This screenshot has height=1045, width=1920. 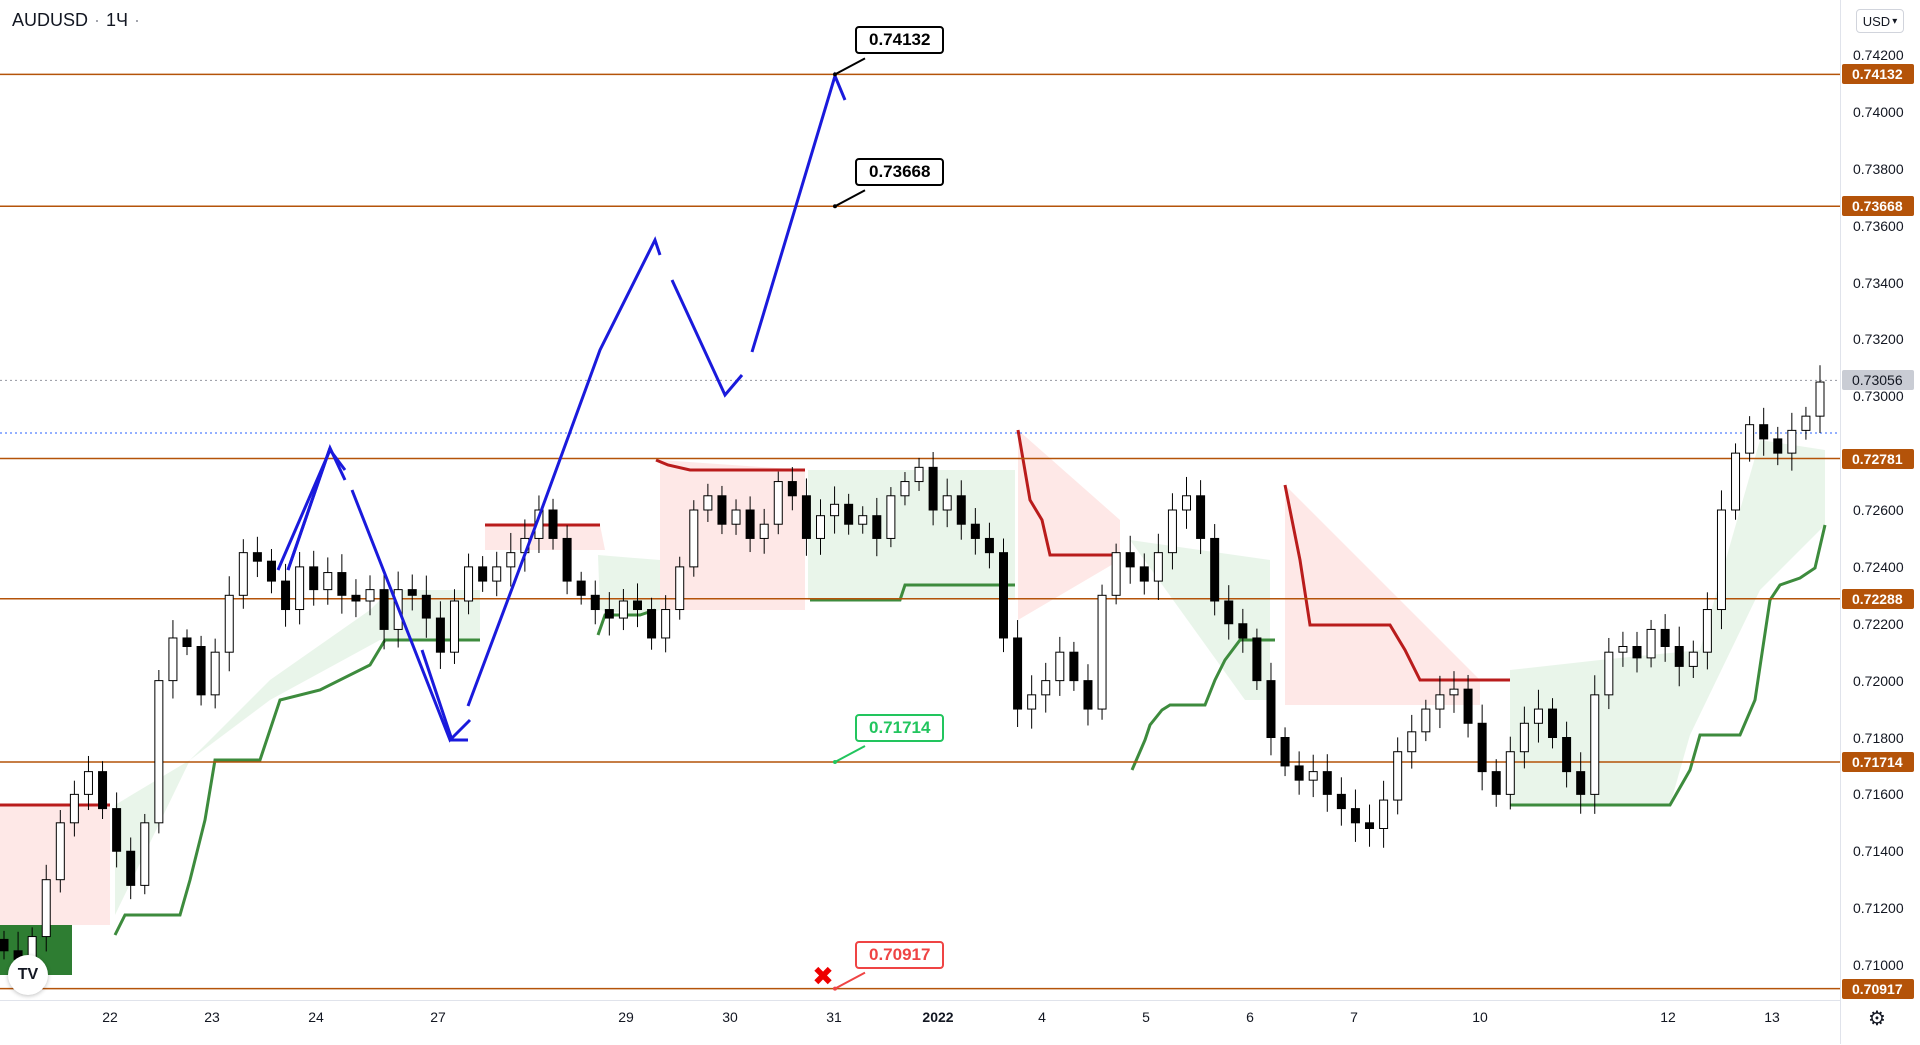 I want to click on time-axis: 22 23 24 27 29 30 31 2022 4 5 6 7 10 12 13, so click(x=920, y=1022).